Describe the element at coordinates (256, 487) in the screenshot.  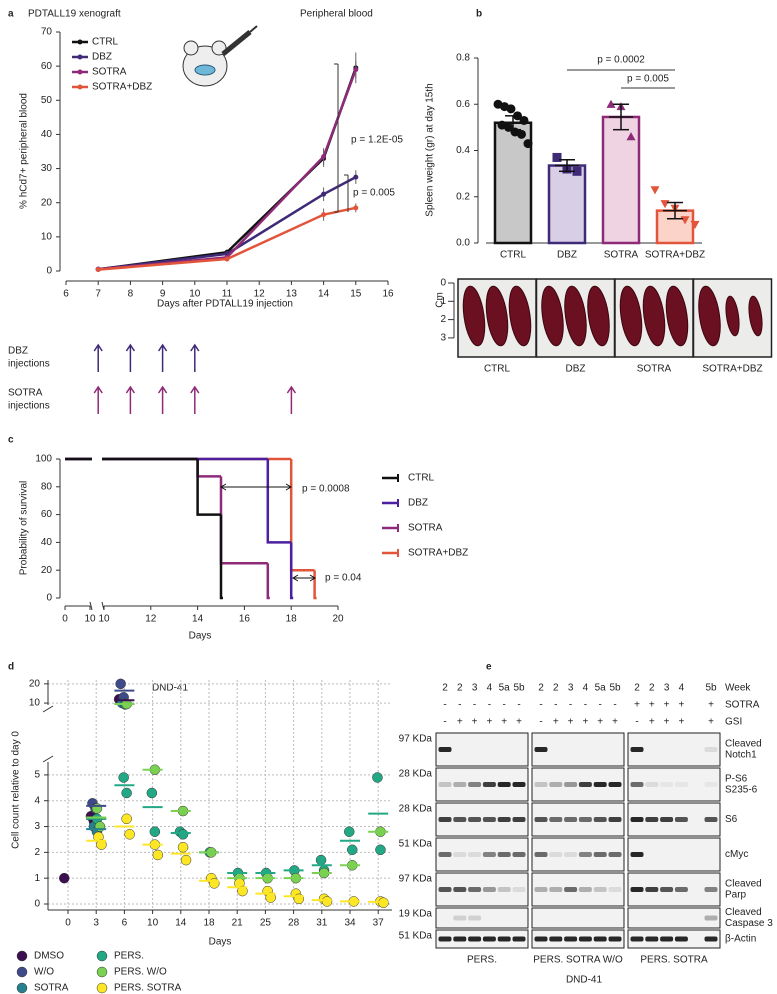
I see `comparison-arrow` at that location.